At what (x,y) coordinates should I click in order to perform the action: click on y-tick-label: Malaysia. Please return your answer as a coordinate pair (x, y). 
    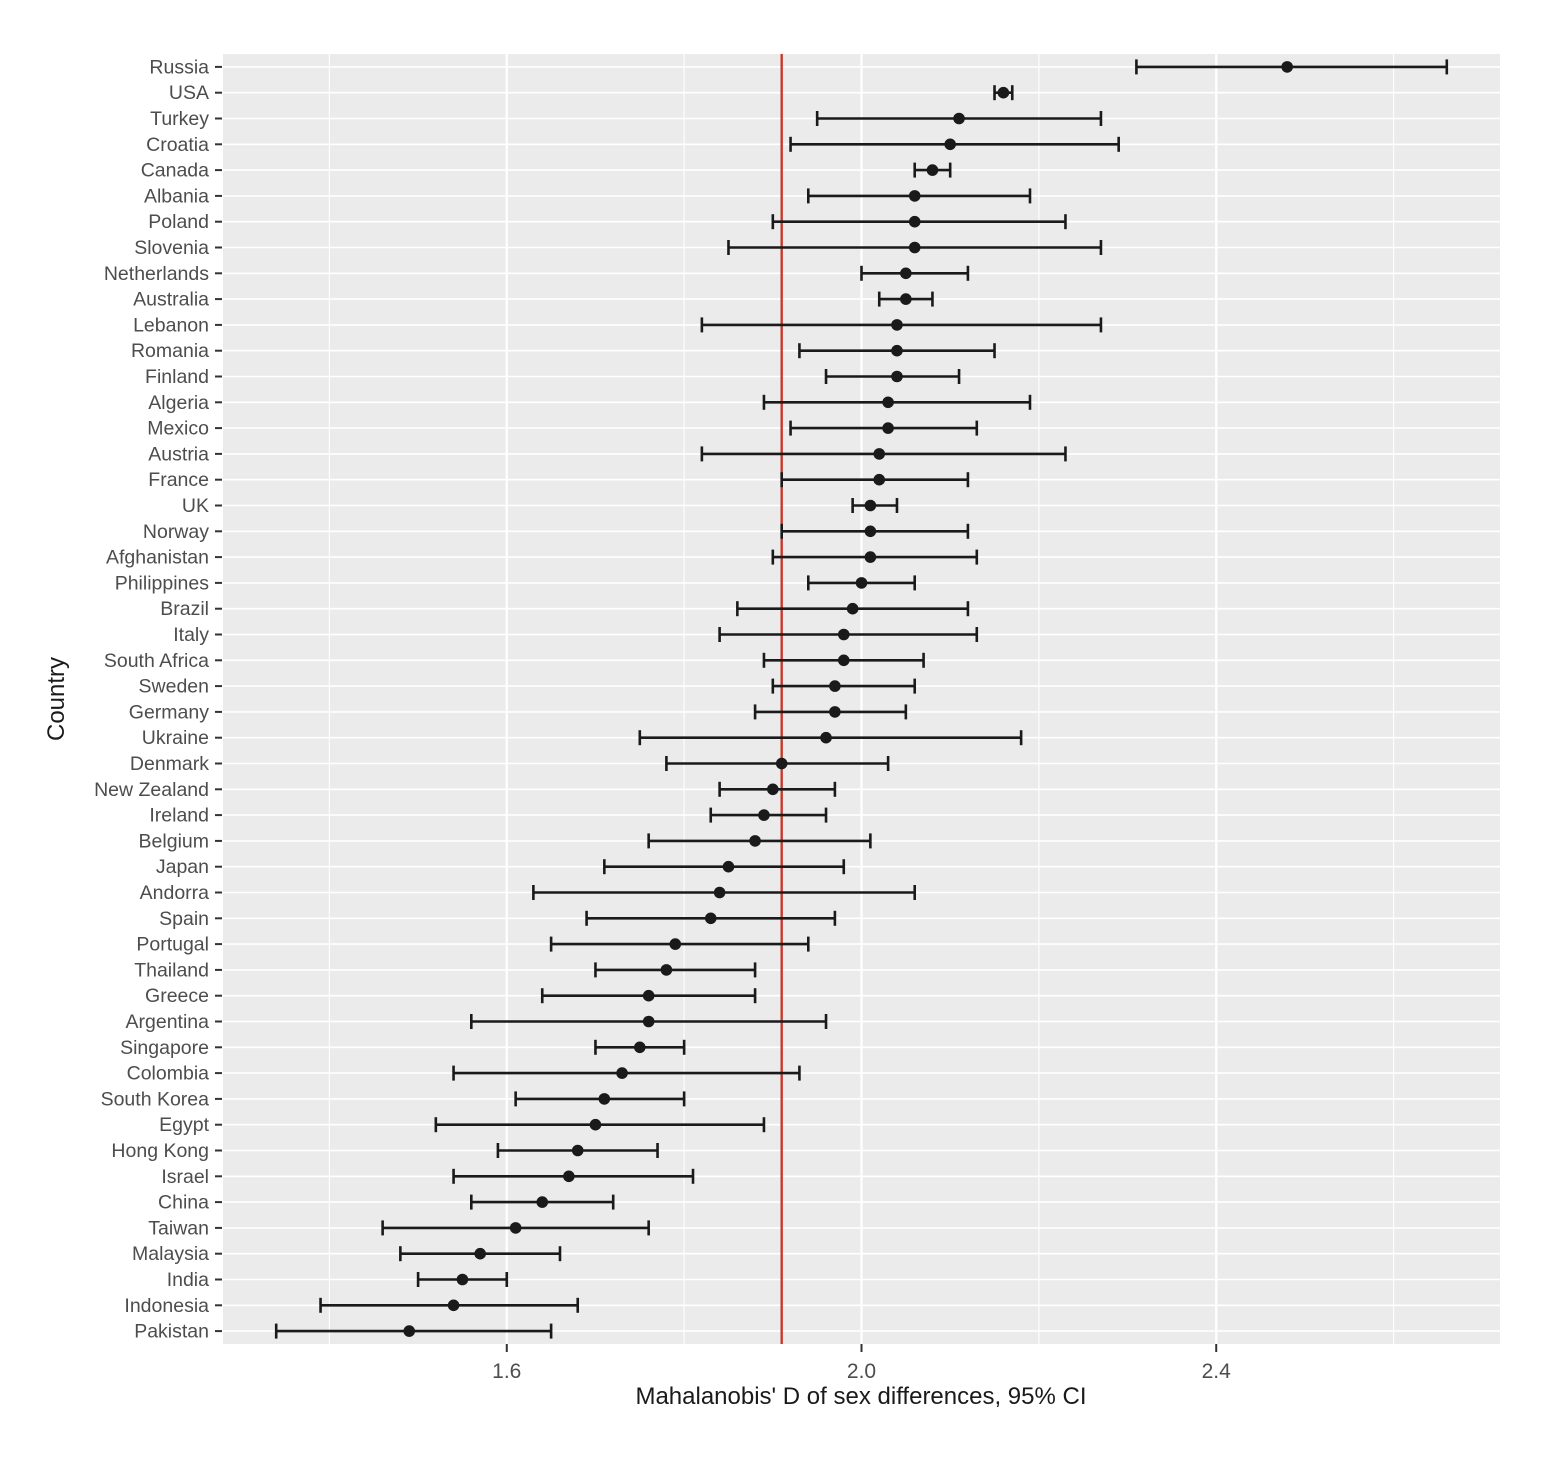
    Looking at the image, I should click on (170, 1254).